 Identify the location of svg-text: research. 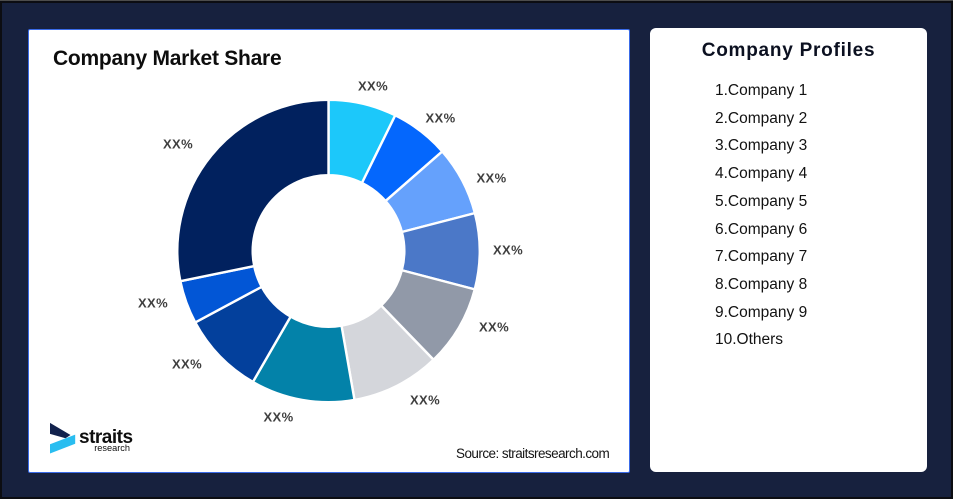
(112, 448).